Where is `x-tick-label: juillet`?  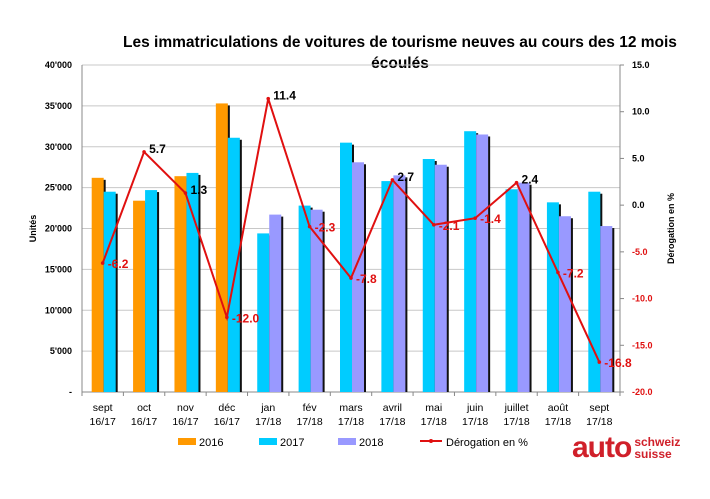 x-tick-label: juillet is located at coordinates (516, 408).